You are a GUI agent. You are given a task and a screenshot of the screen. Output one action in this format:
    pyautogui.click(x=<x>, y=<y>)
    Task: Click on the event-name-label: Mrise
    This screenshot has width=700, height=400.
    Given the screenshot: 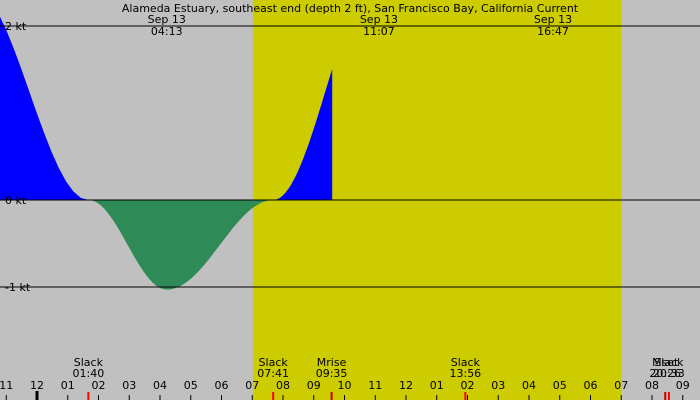 What is the action you would take?
    pyautogui.click(x=332, y=362)
    